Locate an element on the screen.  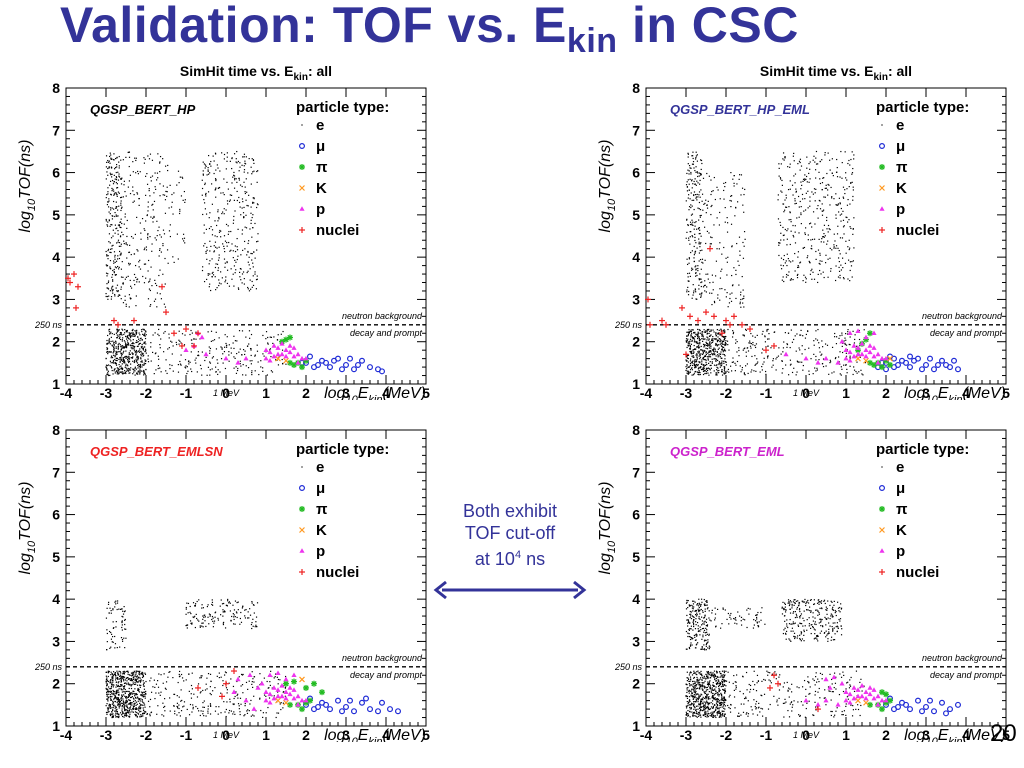
point-mu is located at coordinates (946, 364).